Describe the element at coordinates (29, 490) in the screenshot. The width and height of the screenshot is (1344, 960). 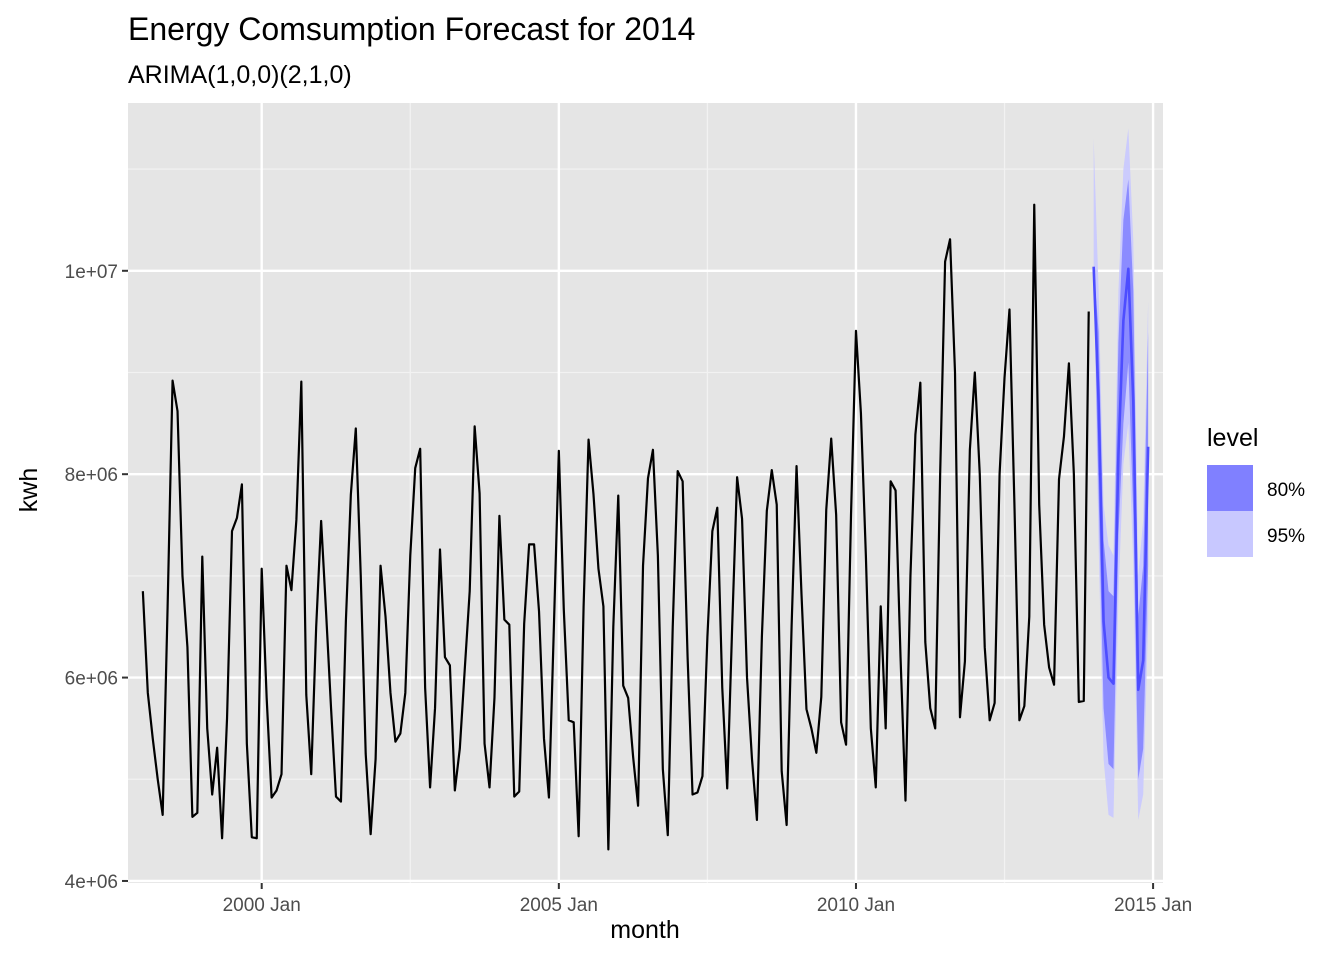
I see `y-axis-title: kwh` at that location.